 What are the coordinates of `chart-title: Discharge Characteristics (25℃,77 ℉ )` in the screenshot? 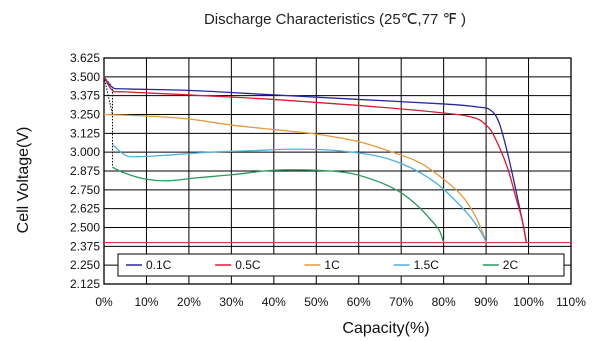 It's located at (335, 19).